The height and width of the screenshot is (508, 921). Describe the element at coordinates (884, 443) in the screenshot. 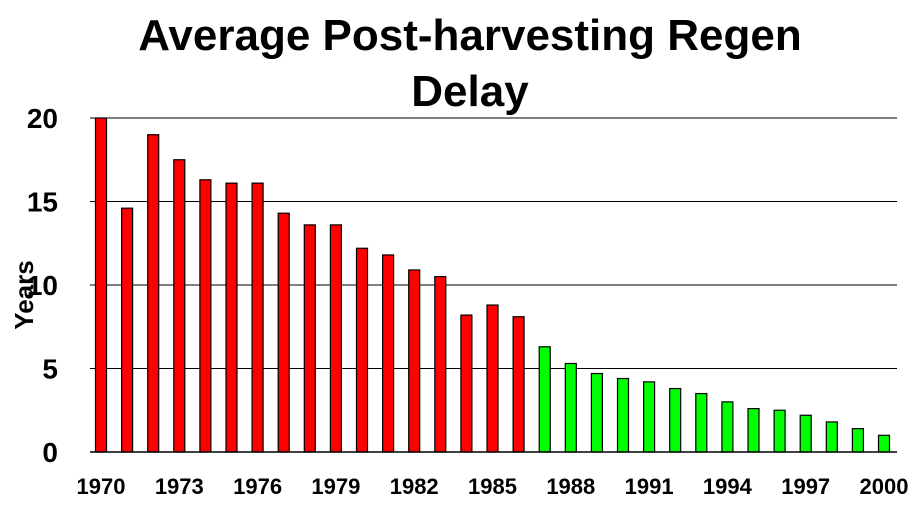

I see `bar-2000` at that location.